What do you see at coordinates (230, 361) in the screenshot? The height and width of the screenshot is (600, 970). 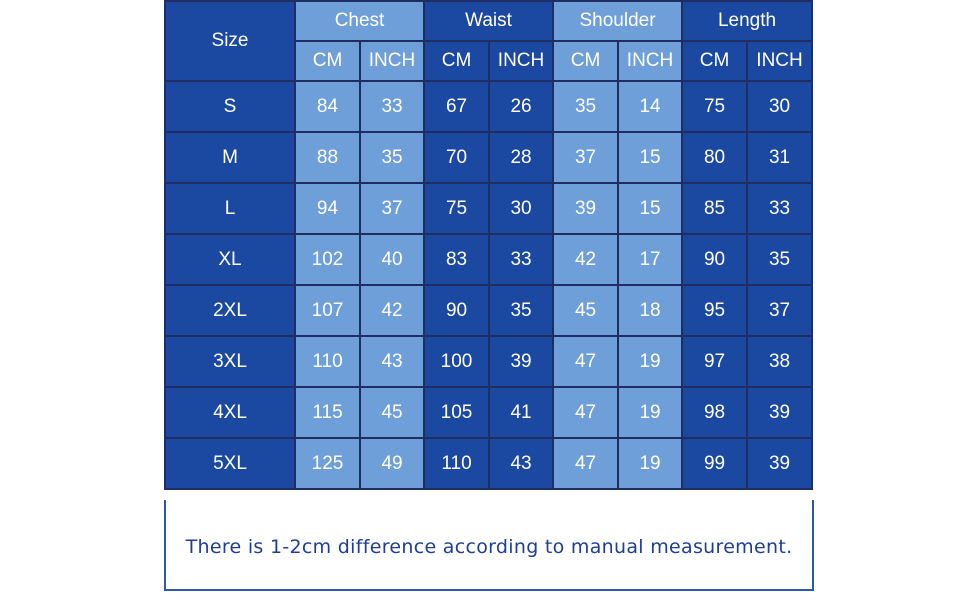 I see `size-cell: 3XL` at bounding box center [230, 361].